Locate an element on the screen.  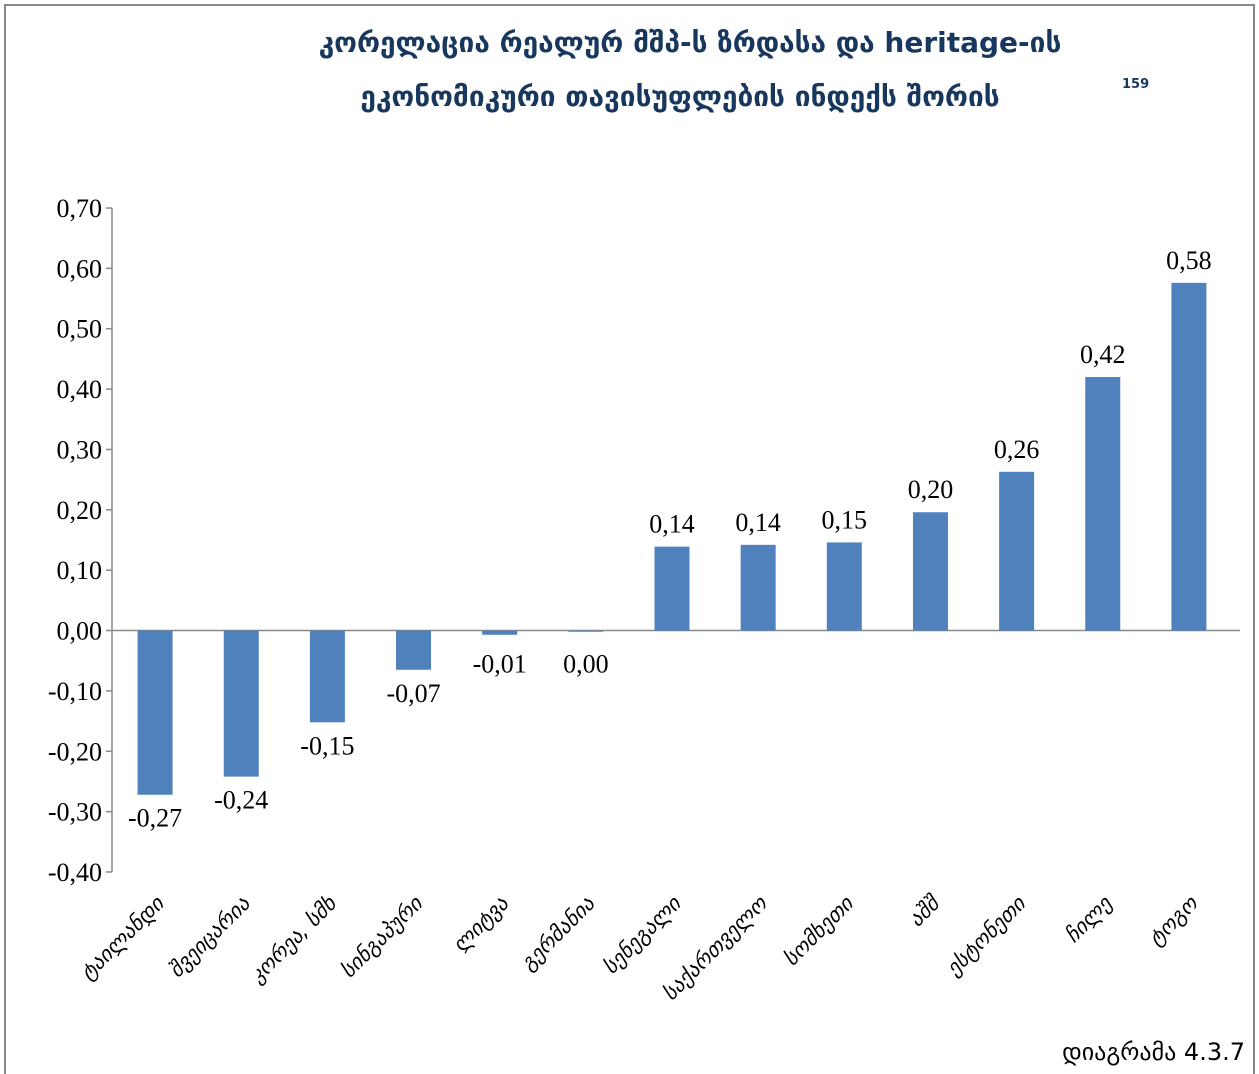
x-tick-label: გერმანია is located at coordinates (557, 932).